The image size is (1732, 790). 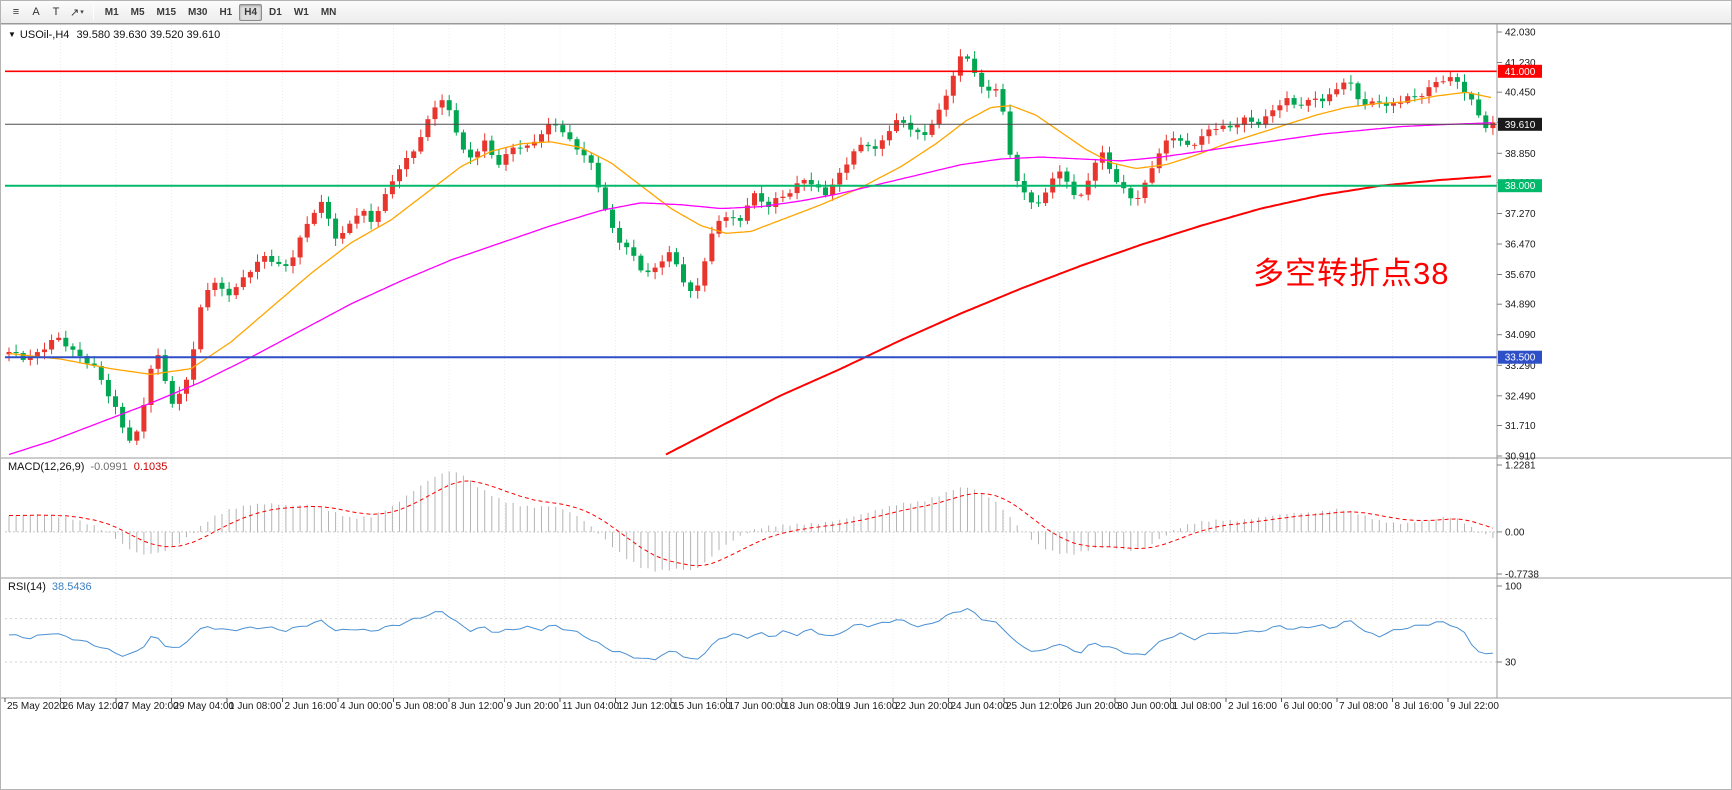 What do you see at coordinates (1513, 587) in the screenshot?
I see `rsi-scale-label: 100` at bounding box center [1513, 587].